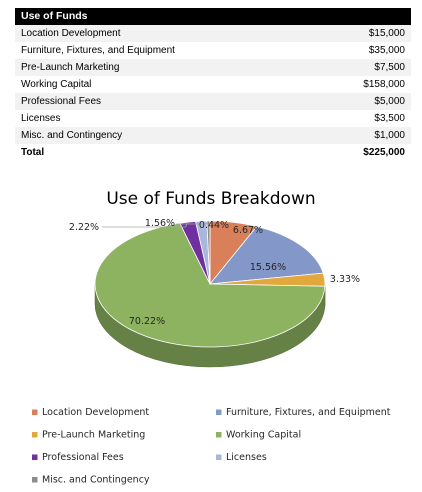 The width and height of the screenshot is (422, 492). What do you see at coordinates (71, 33) in the screenshot?
I see `row-label: Location Development` at bounding box center [71, 33].